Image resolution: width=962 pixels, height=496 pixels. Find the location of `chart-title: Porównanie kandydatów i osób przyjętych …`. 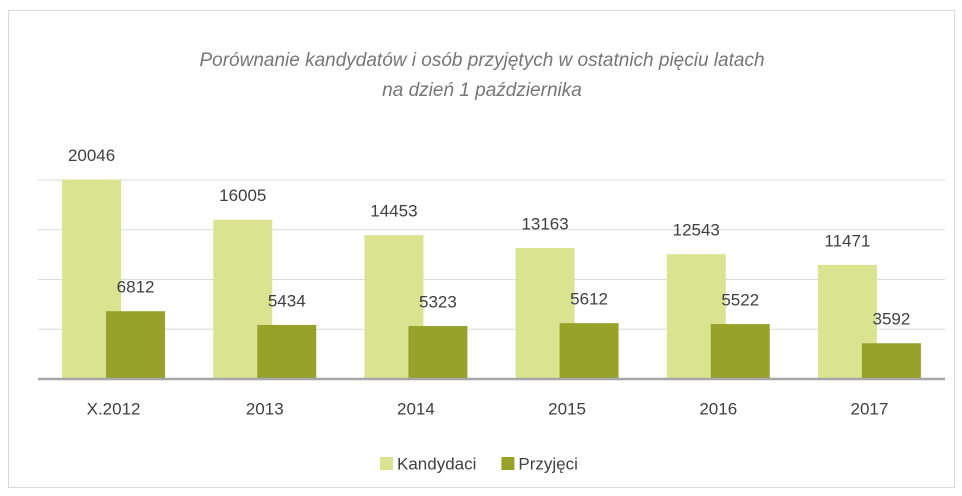

chart-title: Porównanie kandydatów i osób przyjętych … is located at coordinates (481, 60).